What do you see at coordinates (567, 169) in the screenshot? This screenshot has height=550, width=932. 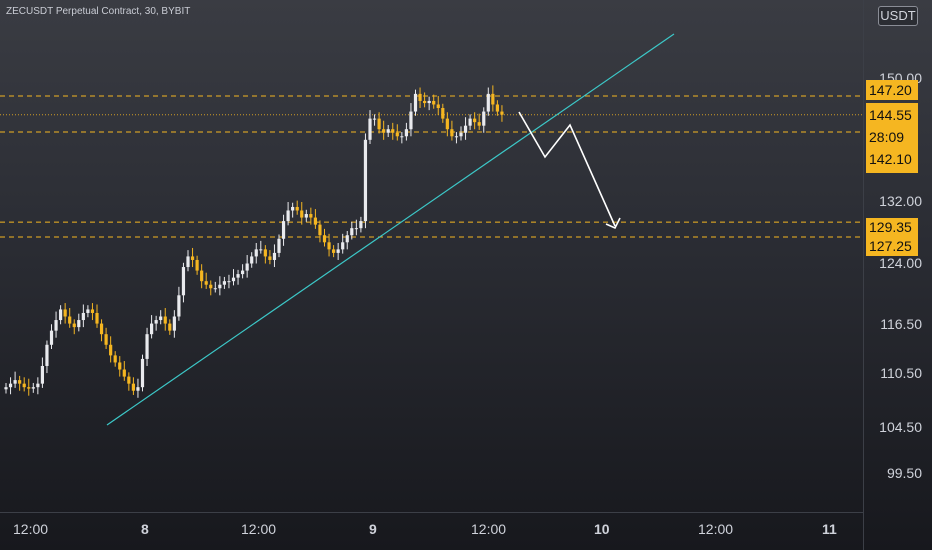 I see `projection-path` at bounding box center [567, 169].